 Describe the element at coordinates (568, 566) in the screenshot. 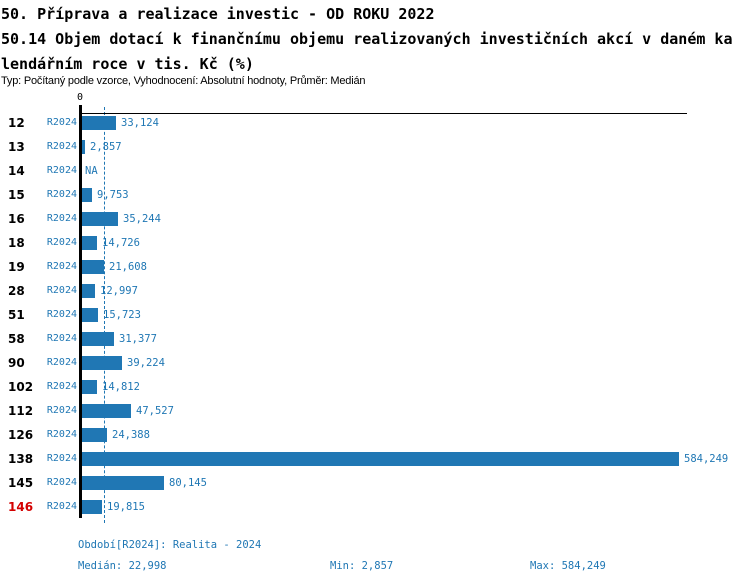

I see `footer-max: Max: 584,249` at that location.